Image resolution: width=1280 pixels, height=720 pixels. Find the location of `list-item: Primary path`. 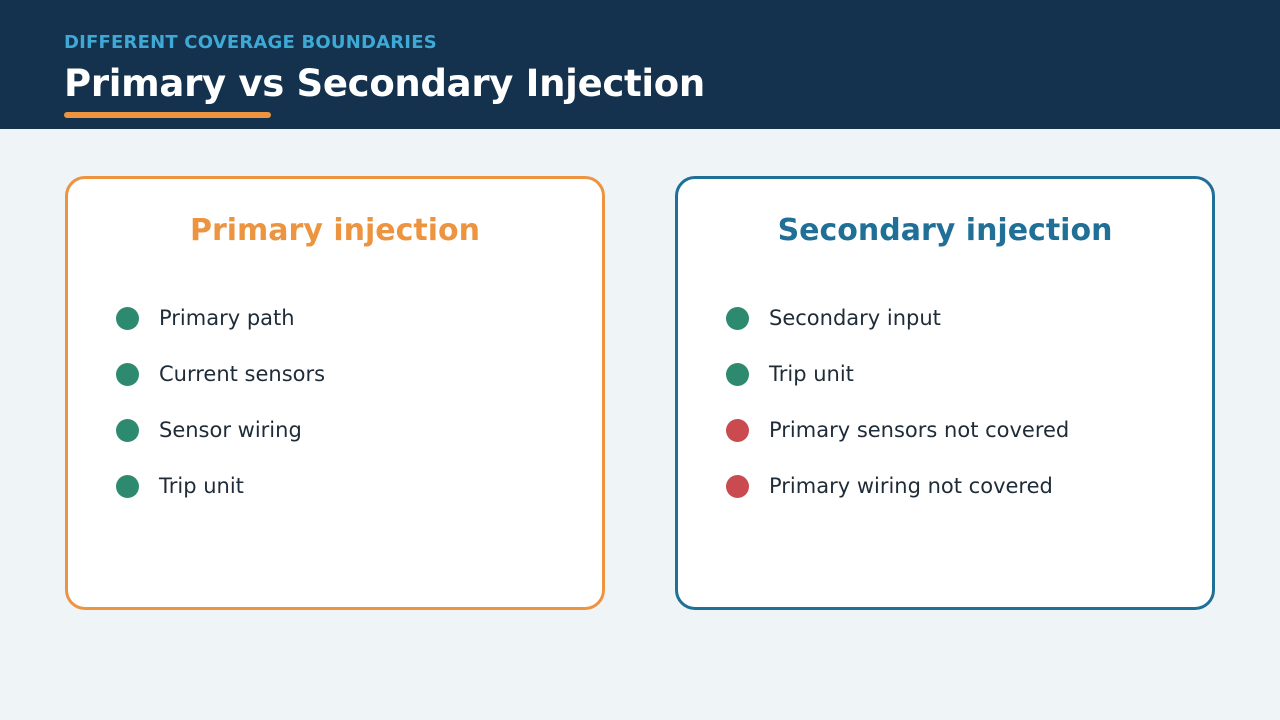

list-item: Primary path is located at coordinates (205, 318).